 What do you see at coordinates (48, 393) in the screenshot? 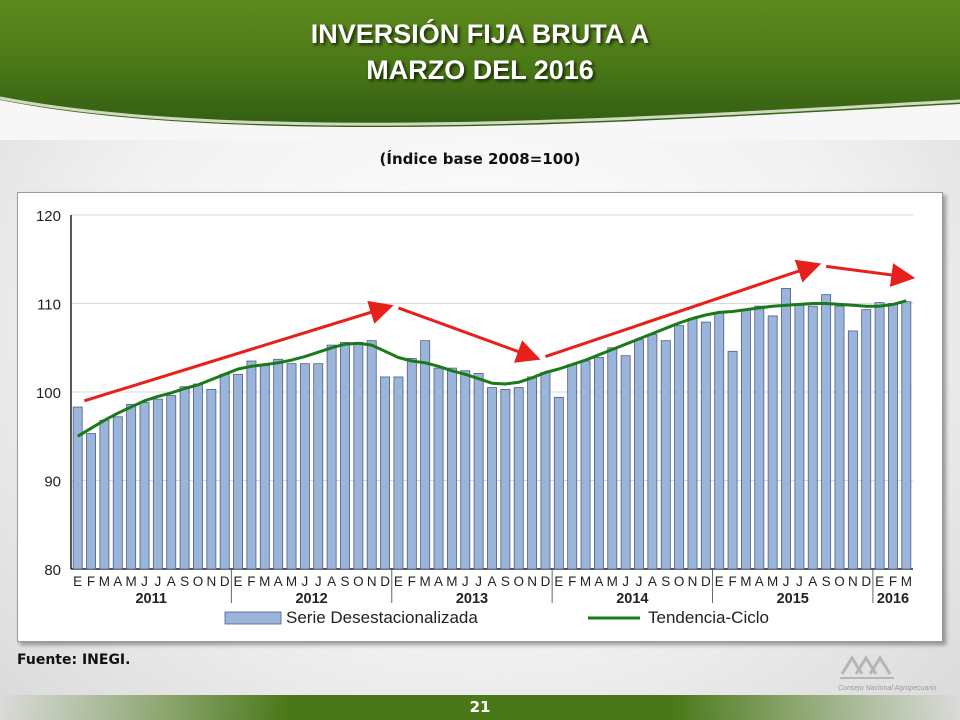
I see `y-tick-label: 100` at bounding box center [48, 393].